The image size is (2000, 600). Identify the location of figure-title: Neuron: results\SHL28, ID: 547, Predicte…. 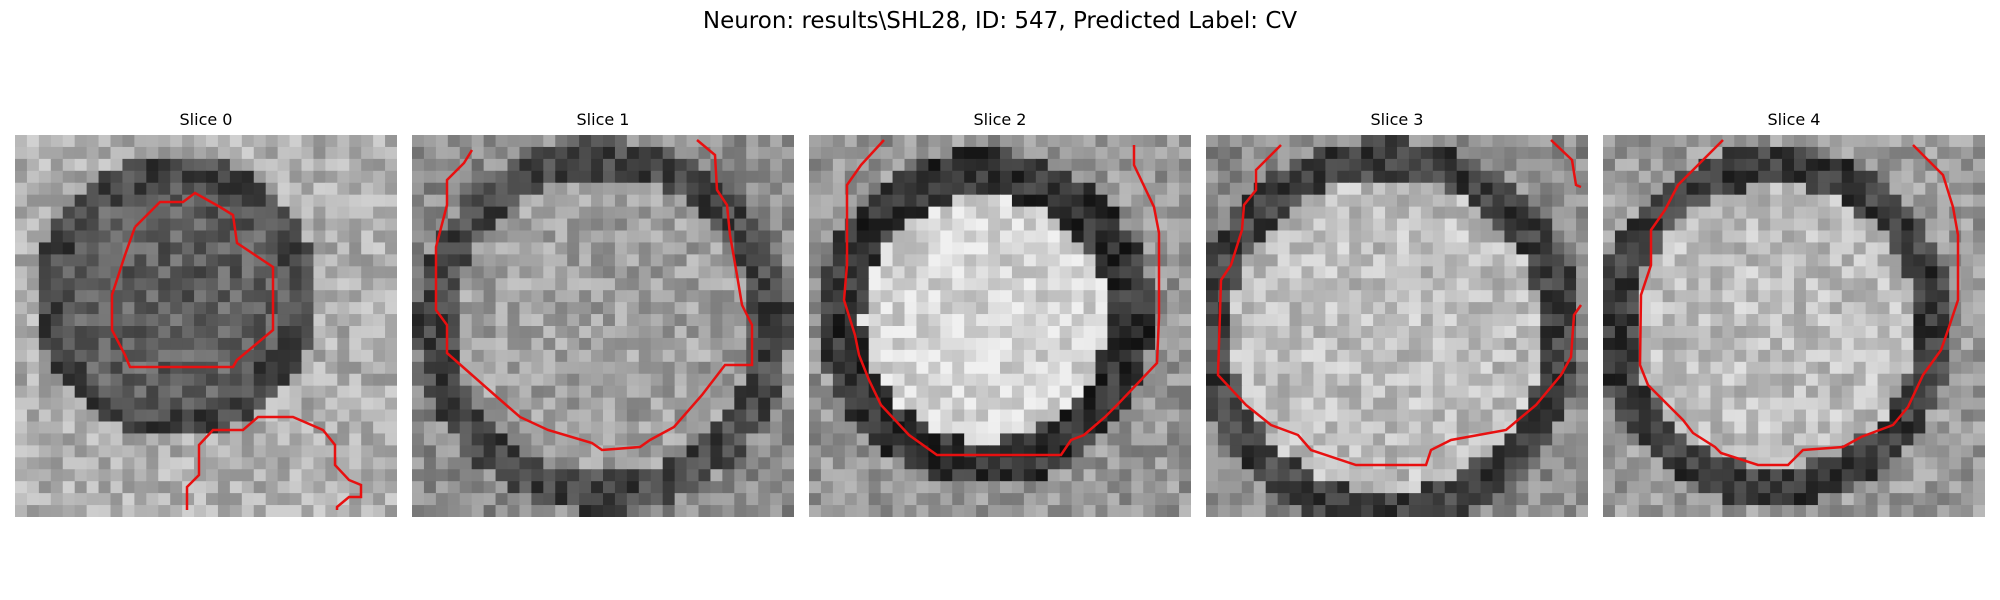
(1000, 21).